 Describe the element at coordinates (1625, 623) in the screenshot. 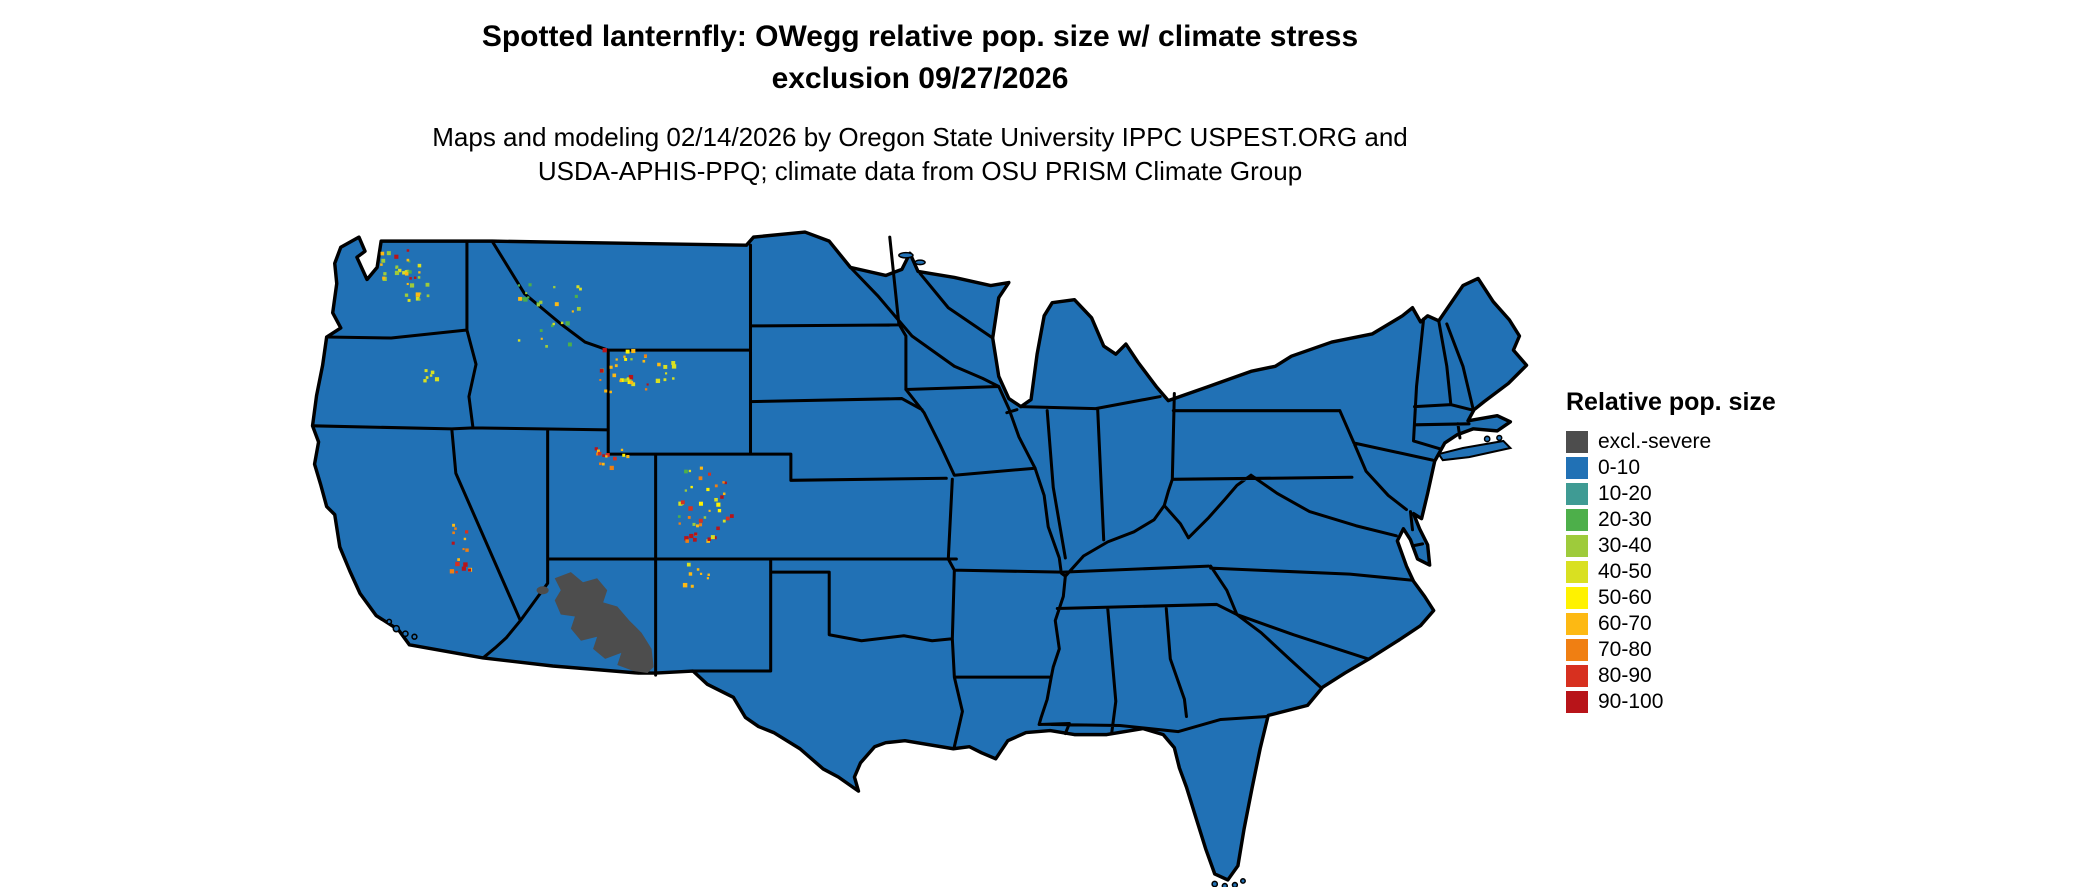

I see `legend-label: 60-70` at that location.